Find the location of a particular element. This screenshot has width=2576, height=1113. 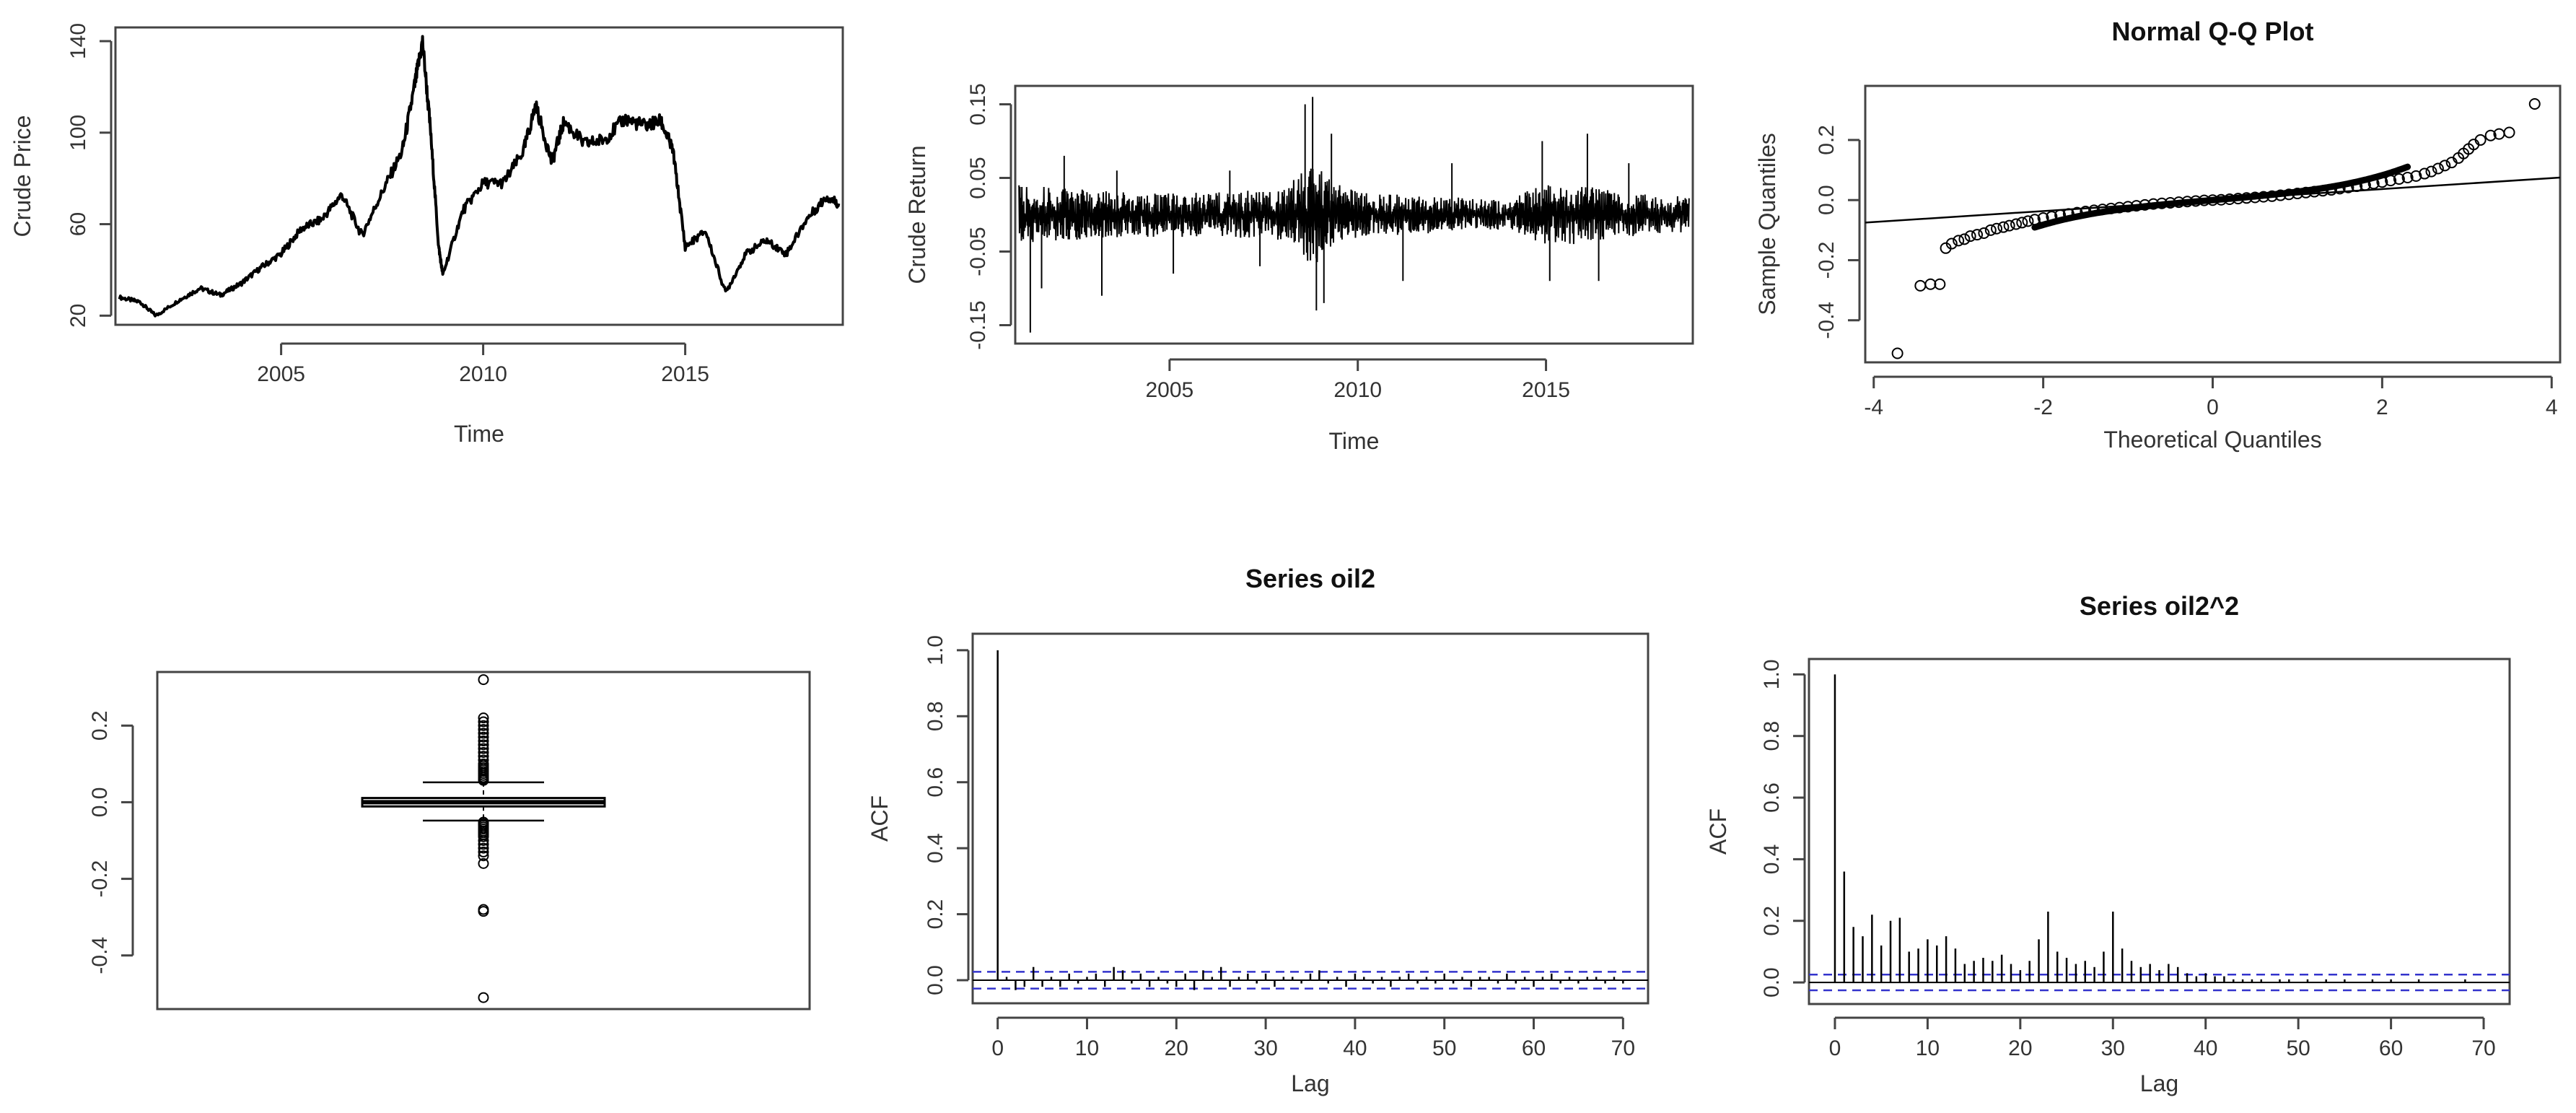

acf1-y-tick-label: 1.0 is located at coordinates (935, 650).